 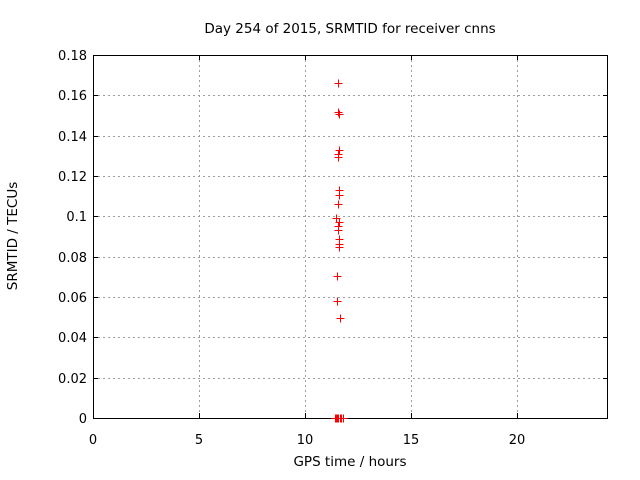 I want to click on y-tick-label: 0.18, so click(x=72, y=56).